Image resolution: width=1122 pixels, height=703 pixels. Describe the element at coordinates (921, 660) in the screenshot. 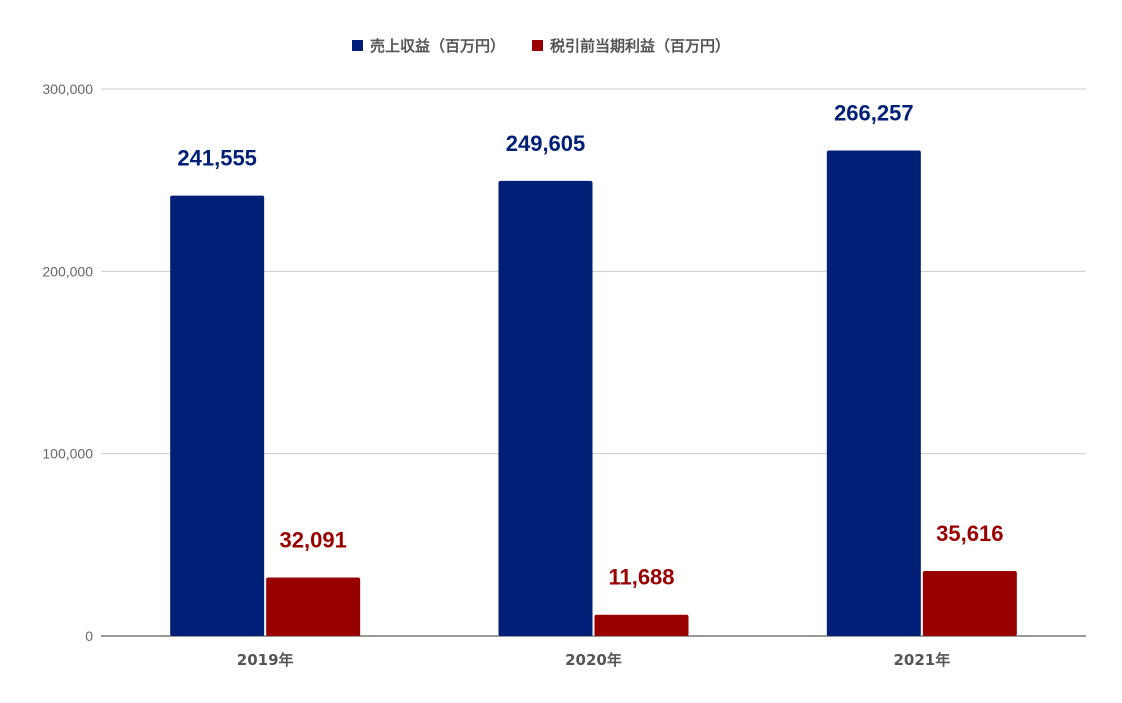

I see `x-tick-label: 2021年` at that location.